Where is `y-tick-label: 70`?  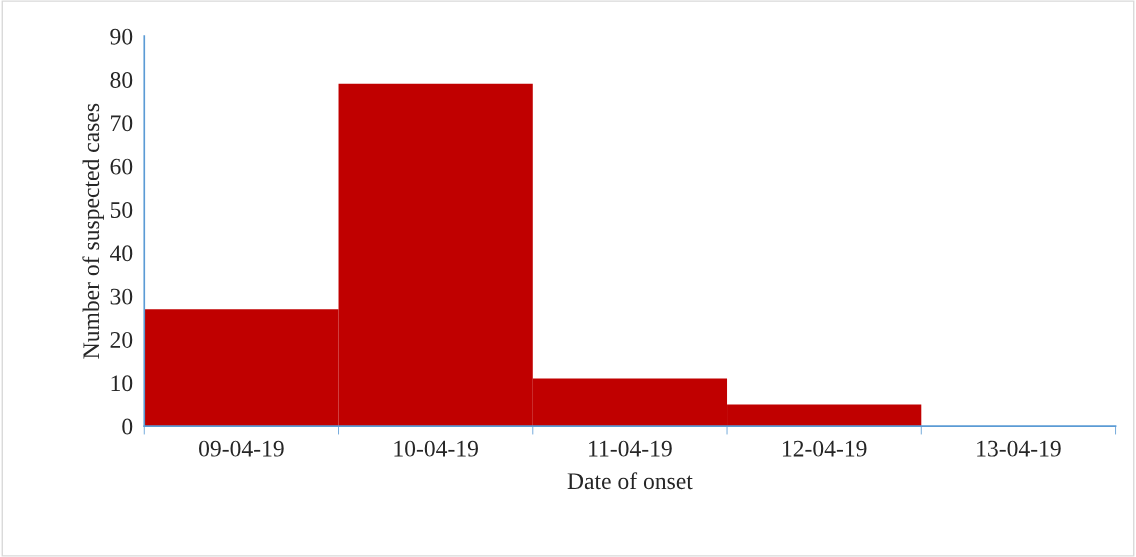
y-tick-label: 70 is located at coordinates (122, 123).